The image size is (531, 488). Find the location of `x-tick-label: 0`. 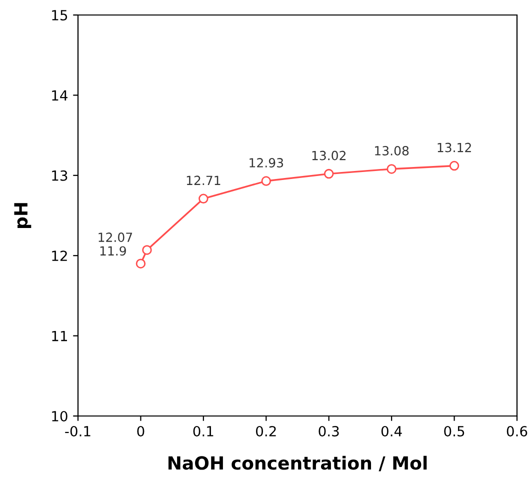

x-tick-label: 0 is located at coordinates (140, 431).